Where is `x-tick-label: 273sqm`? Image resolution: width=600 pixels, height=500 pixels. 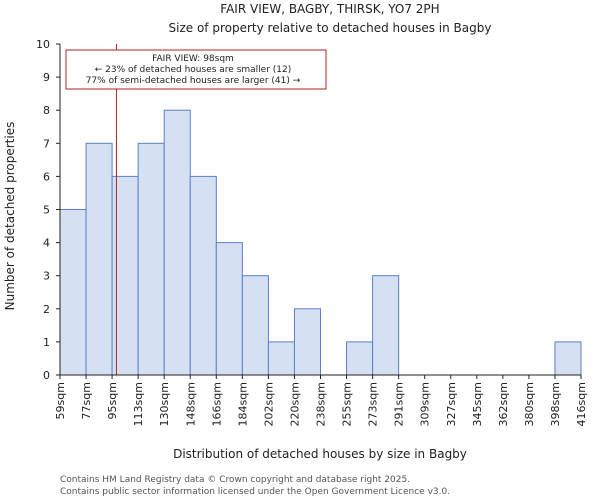 x-tick-label: 273sqm is located at coordinates (373, 404).